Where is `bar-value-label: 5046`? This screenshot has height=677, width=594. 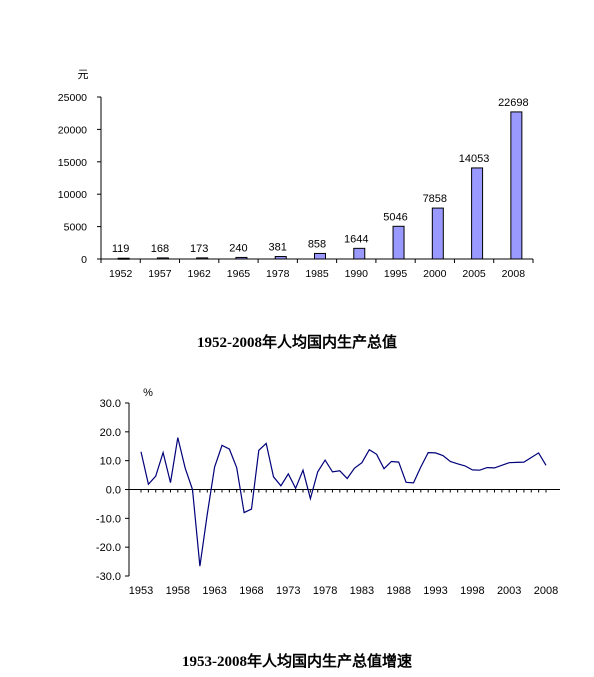
bar-value-label: 5046 is located at coordinates (395, 217).